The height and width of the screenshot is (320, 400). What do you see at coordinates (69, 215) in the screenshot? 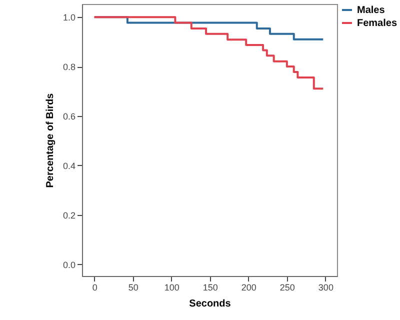
I see `y-tick-label: 0.2` at bounding box center [69, 215].